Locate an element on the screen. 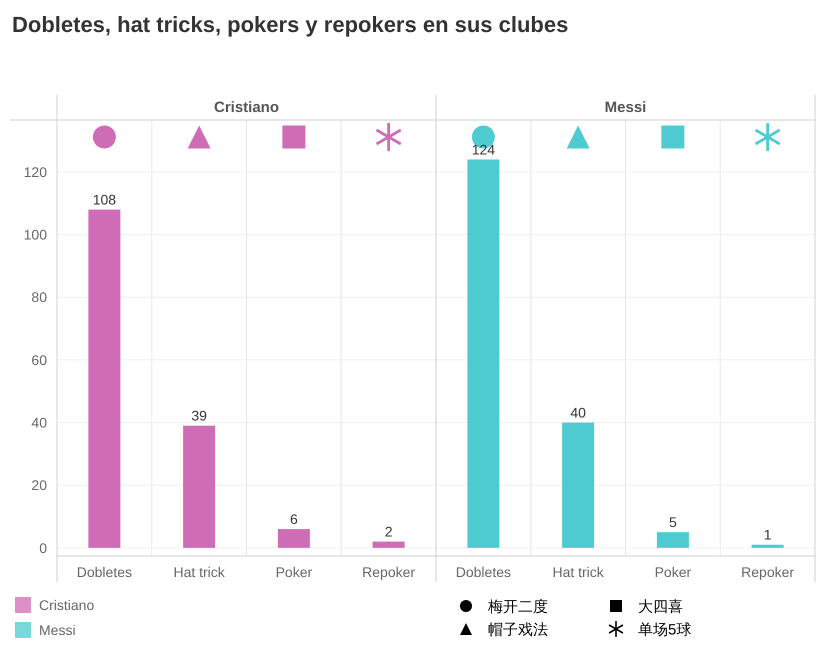 The height and width of the screenshot is (665, 827). chart-subtitle: Cristiano is located at coordinates (247, 107).